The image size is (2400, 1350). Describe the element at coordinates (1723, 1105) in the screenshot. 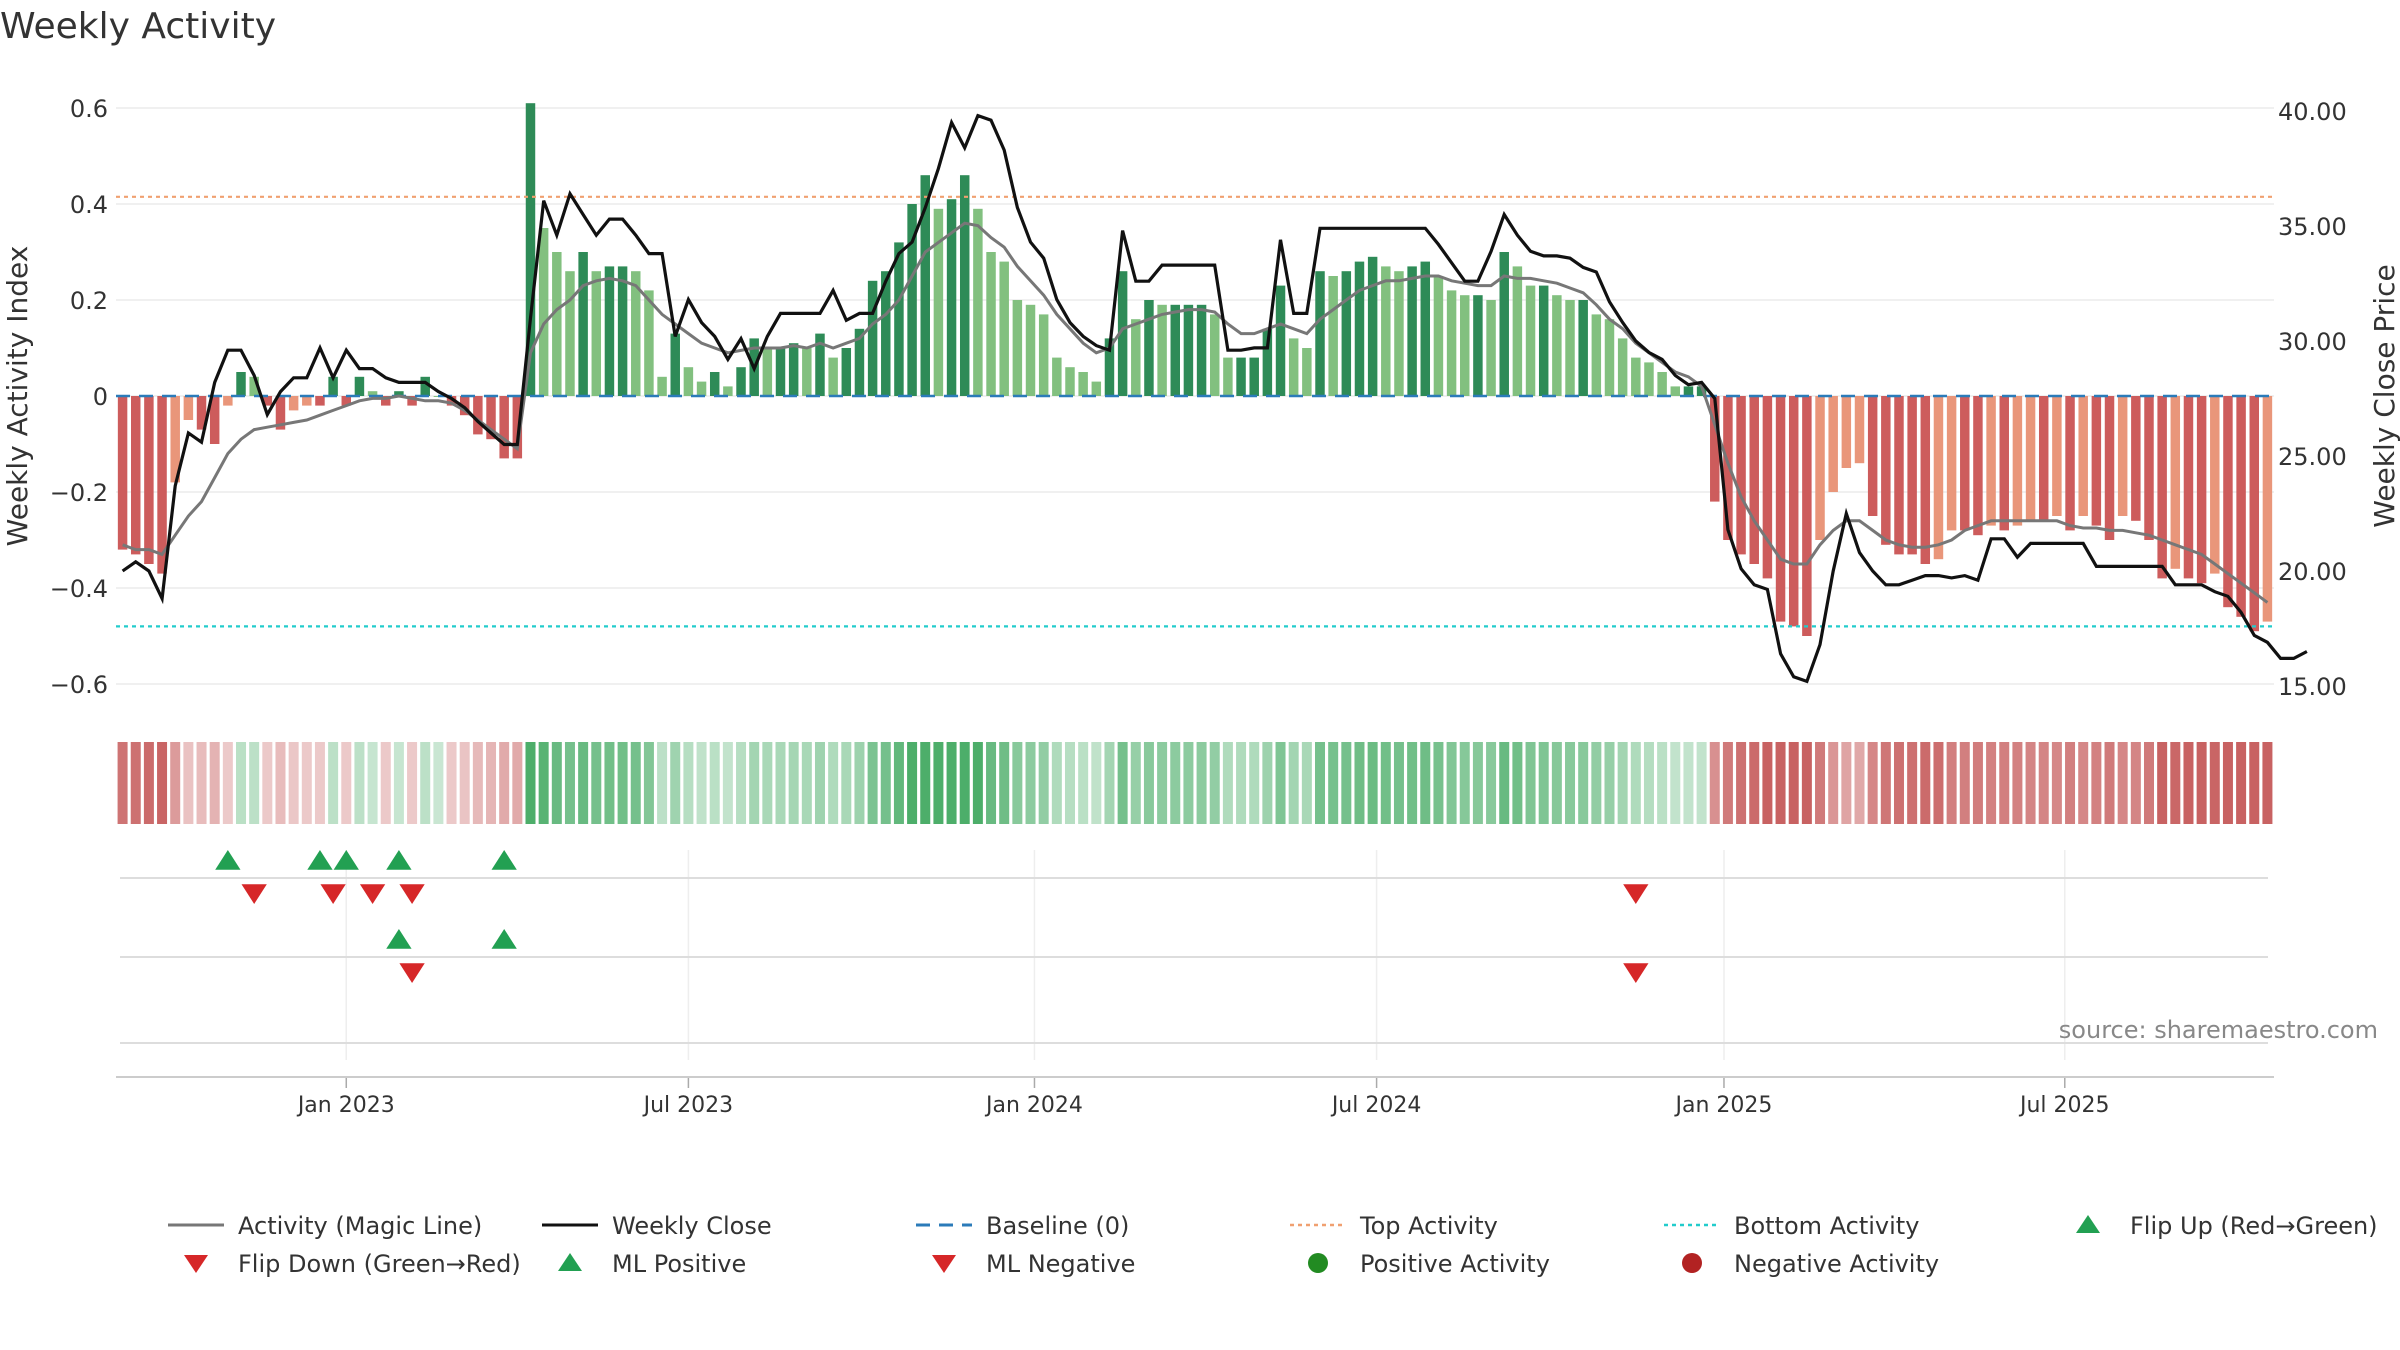

I see `x-tick-label: Jan 2025` at that location.